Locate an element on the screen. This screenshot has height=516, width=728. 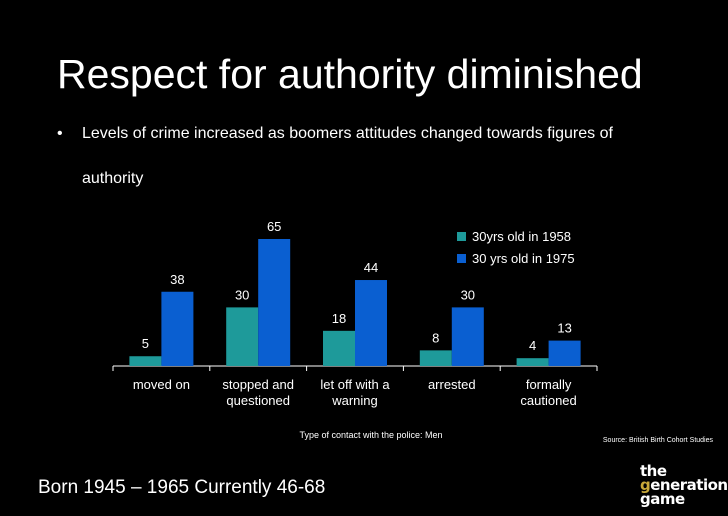
logo-line-1: the is located at coordinates (653, 471).